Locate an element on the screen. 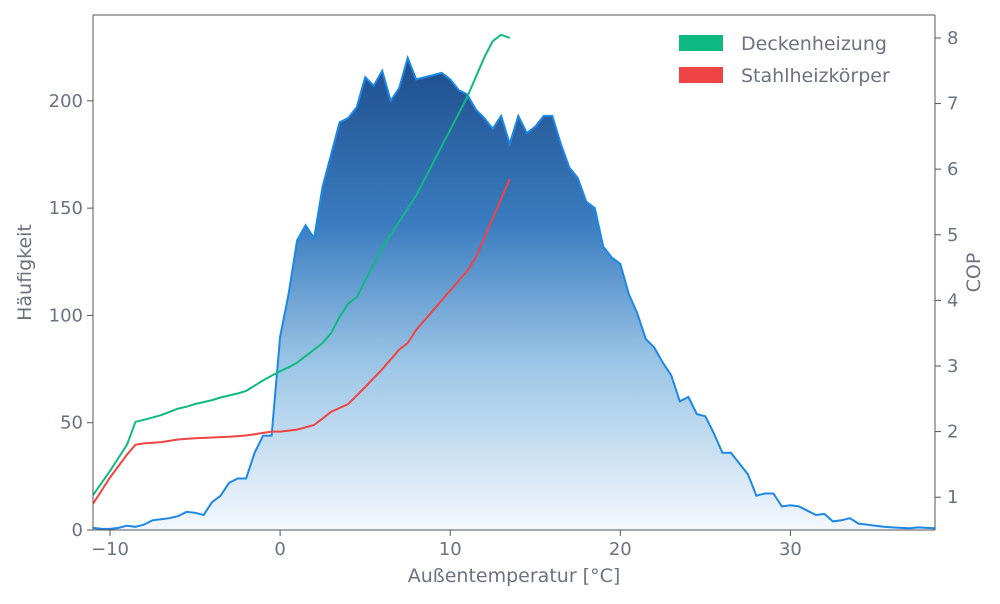 The image size is (1000, 604). x-tick-label: 0 is located at coordinates (279, 549).